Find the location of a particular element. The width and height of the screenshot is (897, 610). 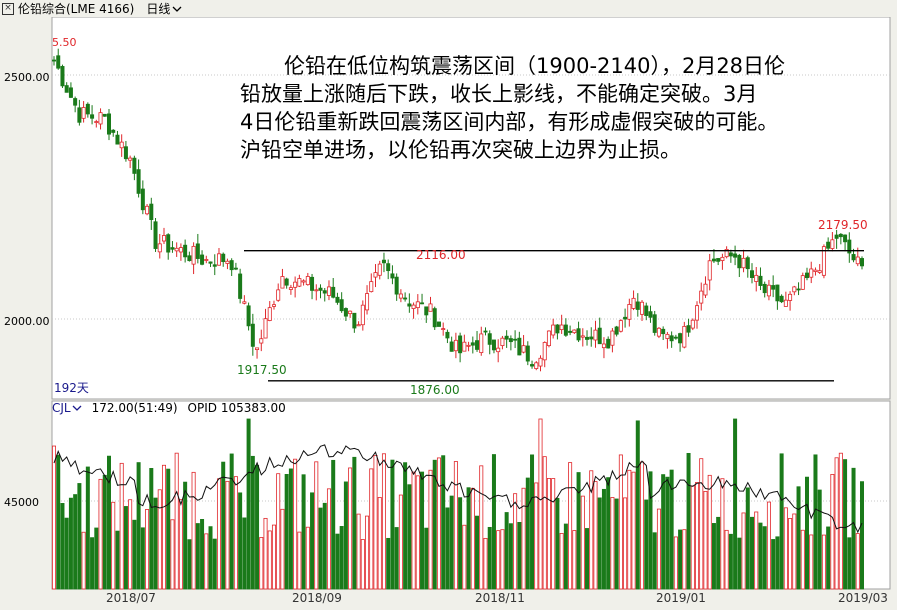

x-tick-2019-01: 2019/01 is located at coordinates (681, 598).